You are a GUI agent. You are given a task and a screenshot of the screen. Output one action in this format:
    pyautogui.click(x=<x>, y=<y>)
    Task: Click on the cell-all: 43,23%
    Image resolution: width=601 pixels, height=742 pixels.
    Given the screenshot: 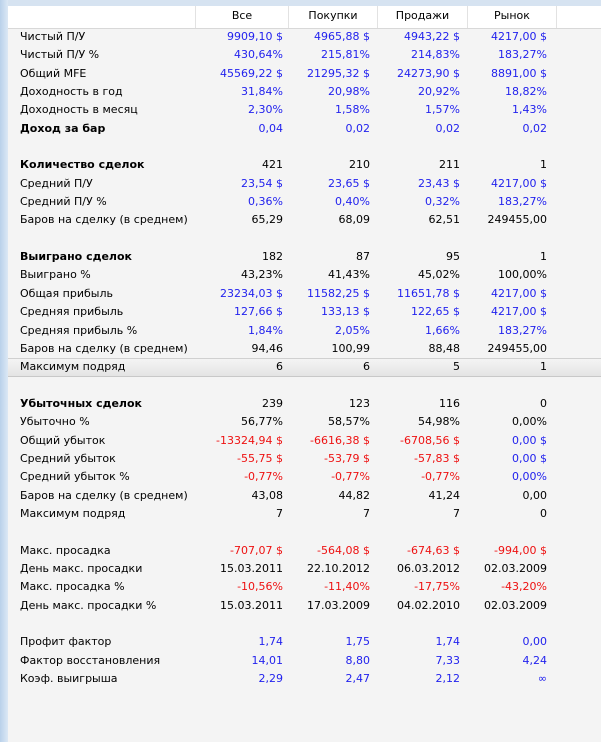 What is the action you would take?
    pyautogui.click(x=262, y=275)
    